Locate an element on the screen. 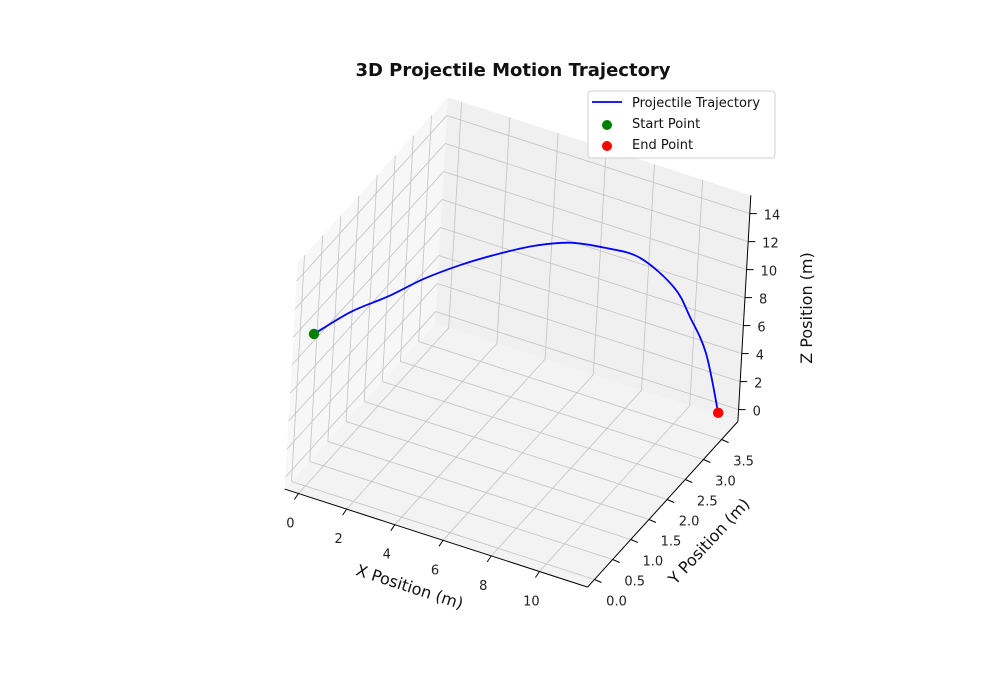  z-axis-label: Z Position (m) is located at coordinates (806, 308).